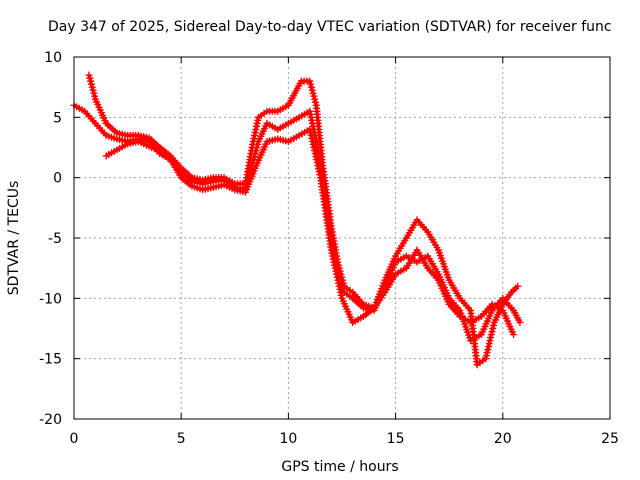 Image resolution: width=640 pixels, height=480 pixels. Describe the element at coordinates (610, 439) in the screenshot. I see `x-tick-label: 25` at that location.